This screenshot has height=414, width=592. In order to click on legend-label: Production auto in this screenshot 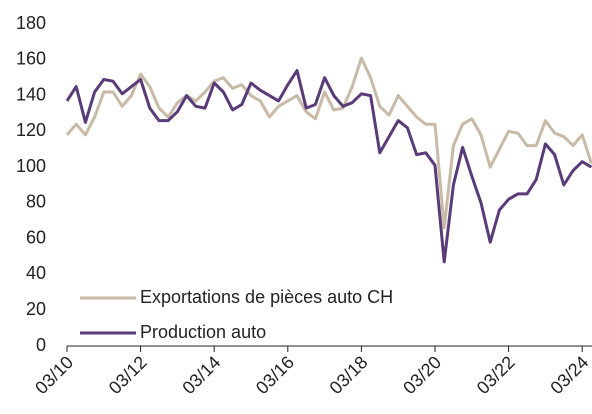, I will do `click(203, 332)`.